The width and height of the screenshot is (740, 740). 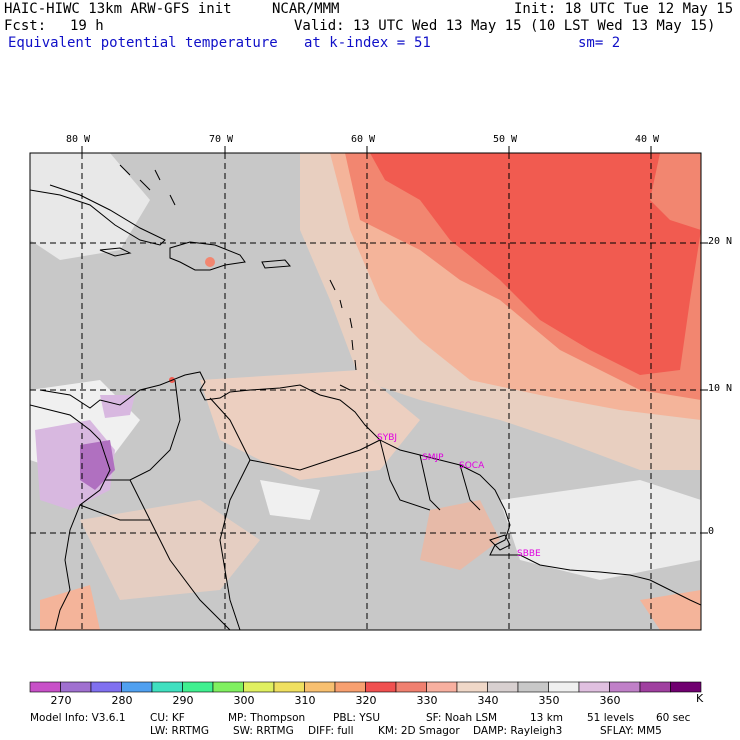 What do you see at coordinates (700, 698) in the screenshot?
I see `colorbar-unit: K` at bounding box center [700, 698].